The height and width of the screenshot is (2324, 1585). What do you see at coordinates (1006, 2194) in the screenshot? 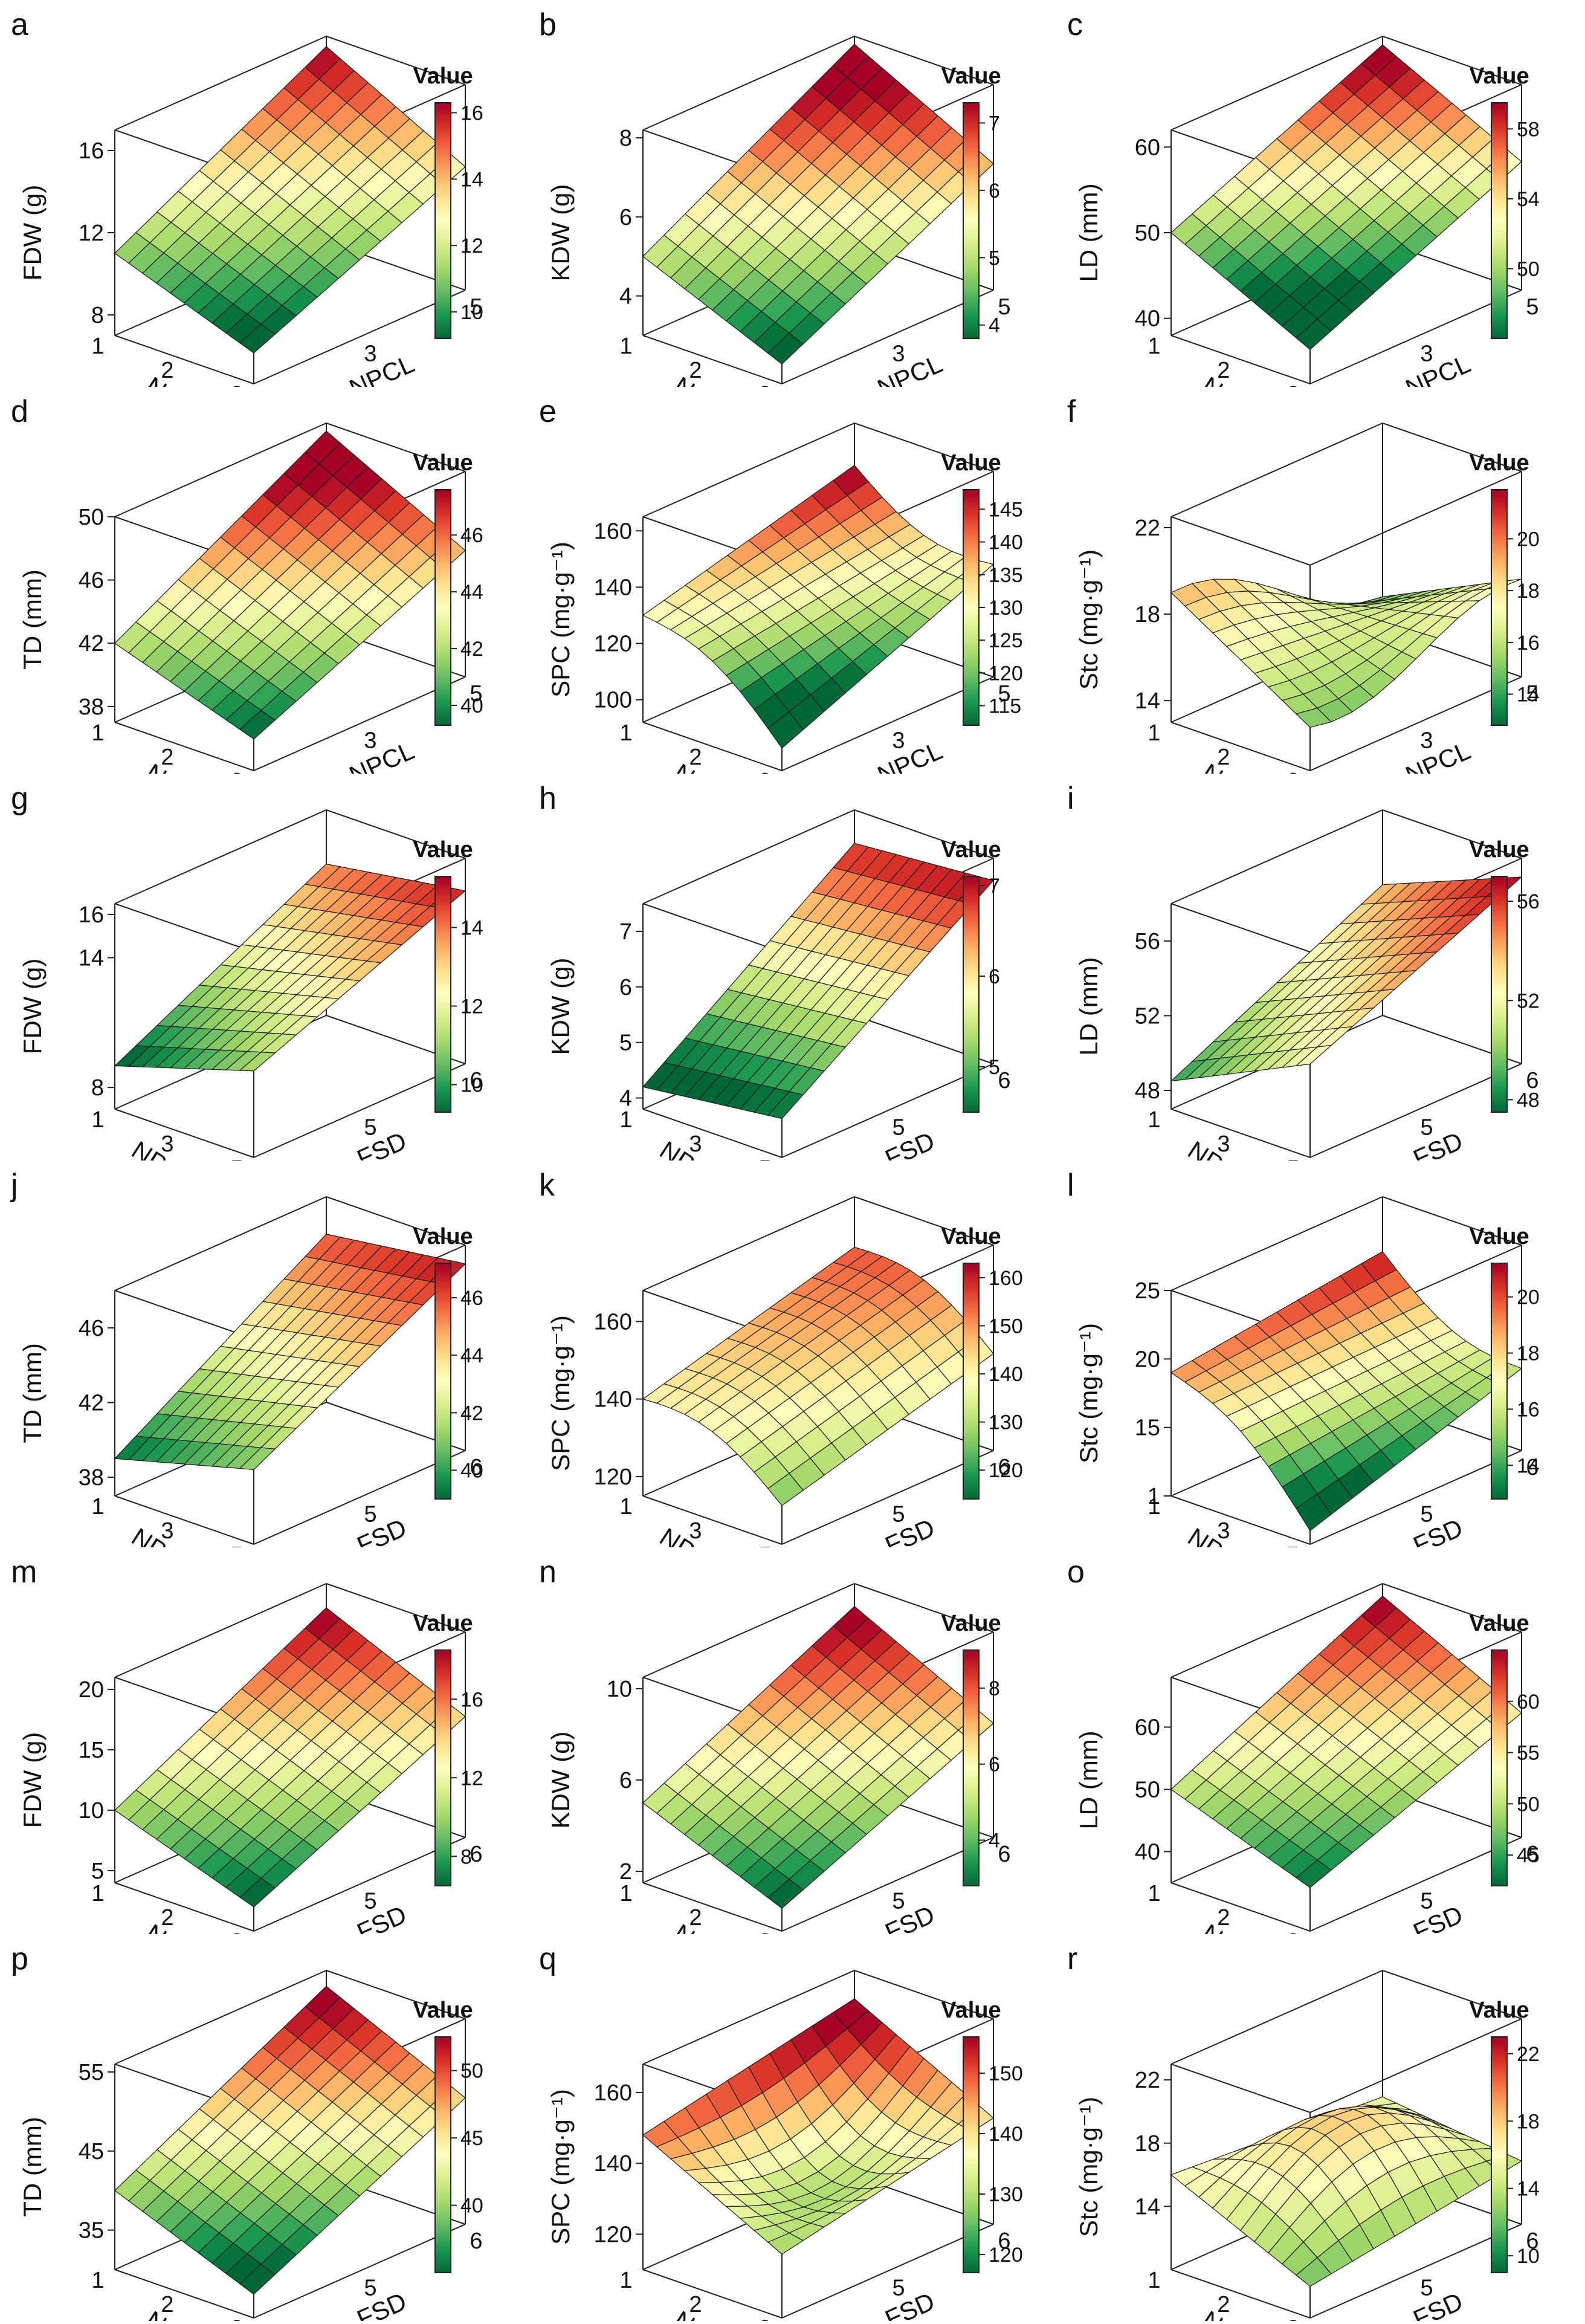
I see `colorbar-tick-label: 130` at bounding box center [1006, 2194].